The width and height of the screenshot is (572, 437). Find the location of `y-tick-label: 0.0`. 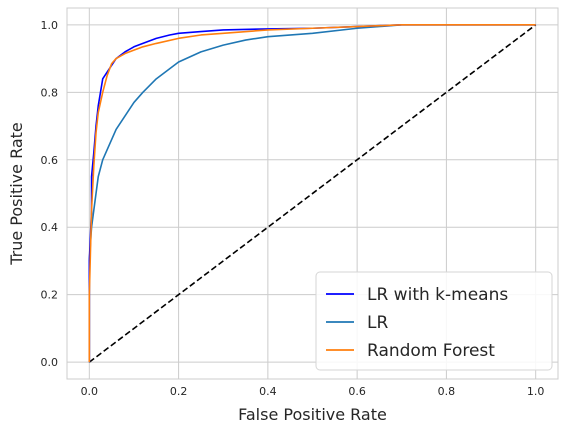

y-tick-label: 0.0 is located at coordinates (50, 362).